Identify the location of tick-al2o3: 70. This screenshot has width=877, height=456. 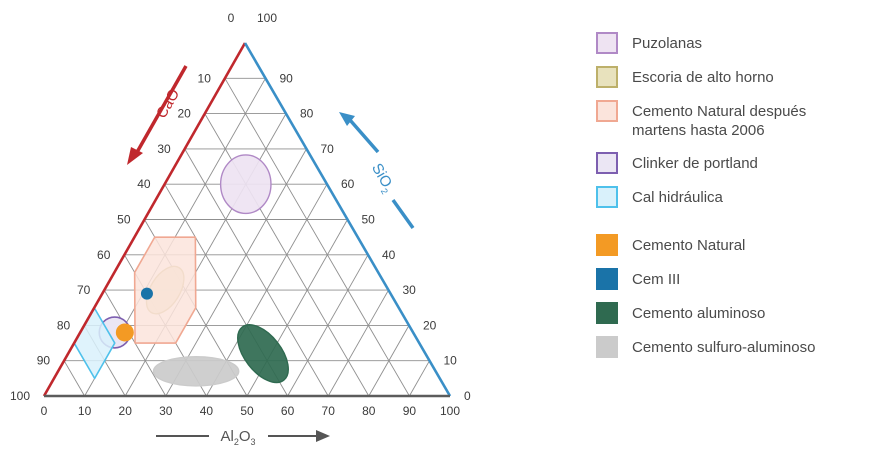
(329, 411).